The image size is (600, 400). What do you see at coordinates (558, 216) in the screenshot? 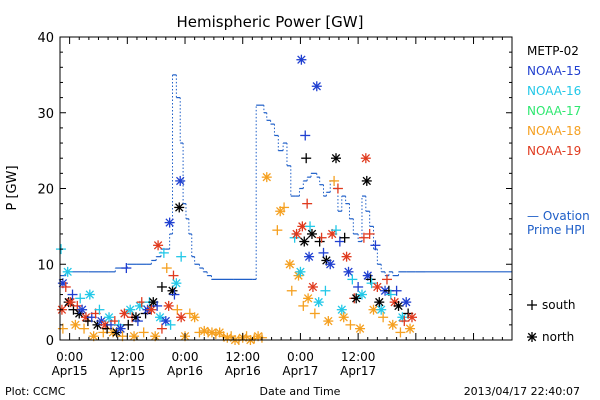
I see `ovation-label-line1: — Ovation` at bounding box center [558, 216].